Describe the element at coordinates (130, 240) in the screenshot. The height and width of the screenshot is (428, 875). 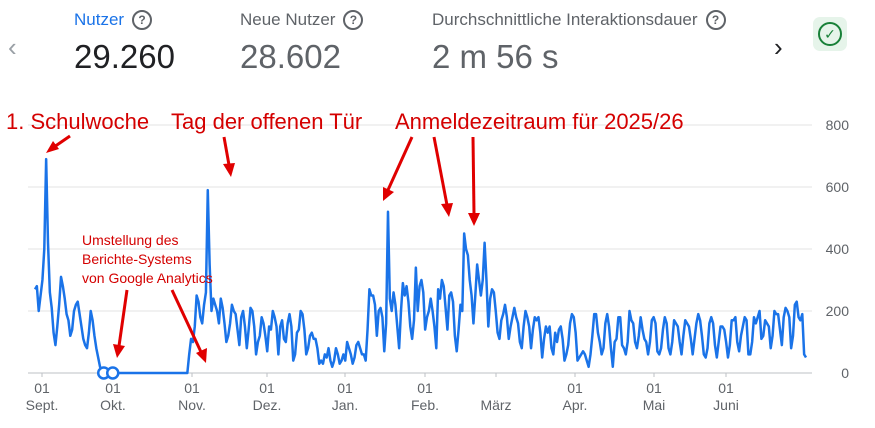
I see `annotation-umstellung-1: Umstellung des` at that location.